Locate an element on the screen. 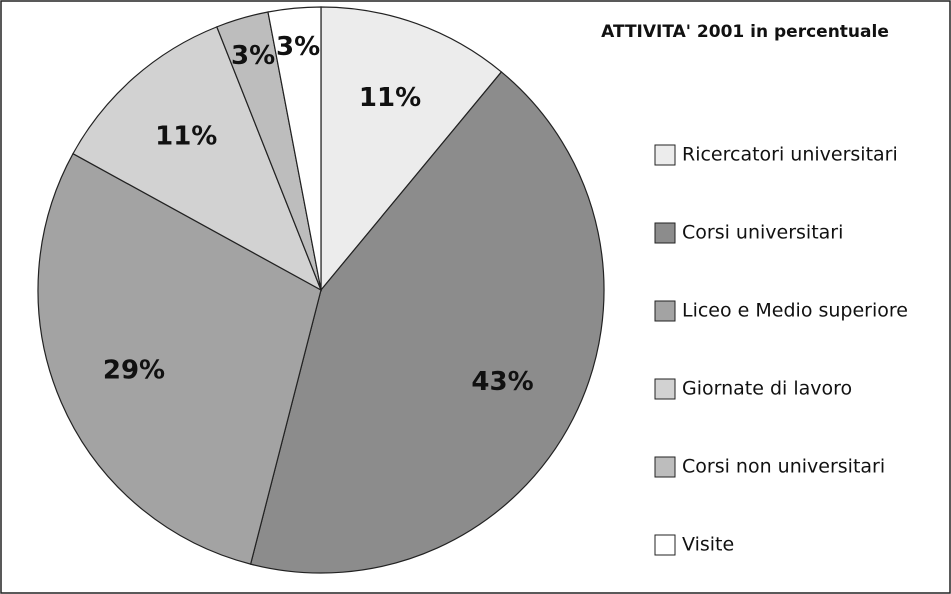 The image size is (951, 594). legend-label: Corsi universitari is located at coordinates (762, 233).